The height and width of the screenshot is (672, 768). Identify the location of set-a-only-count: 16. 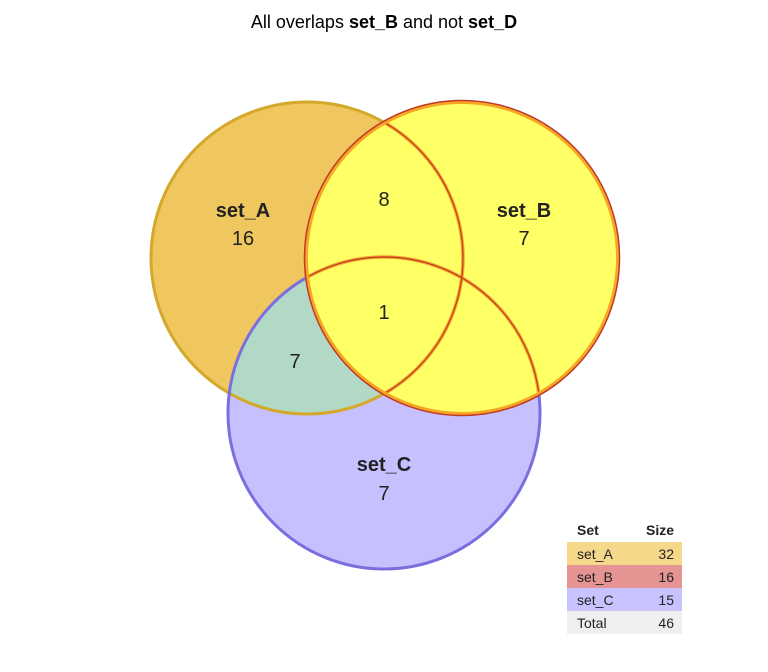
(243, 239).